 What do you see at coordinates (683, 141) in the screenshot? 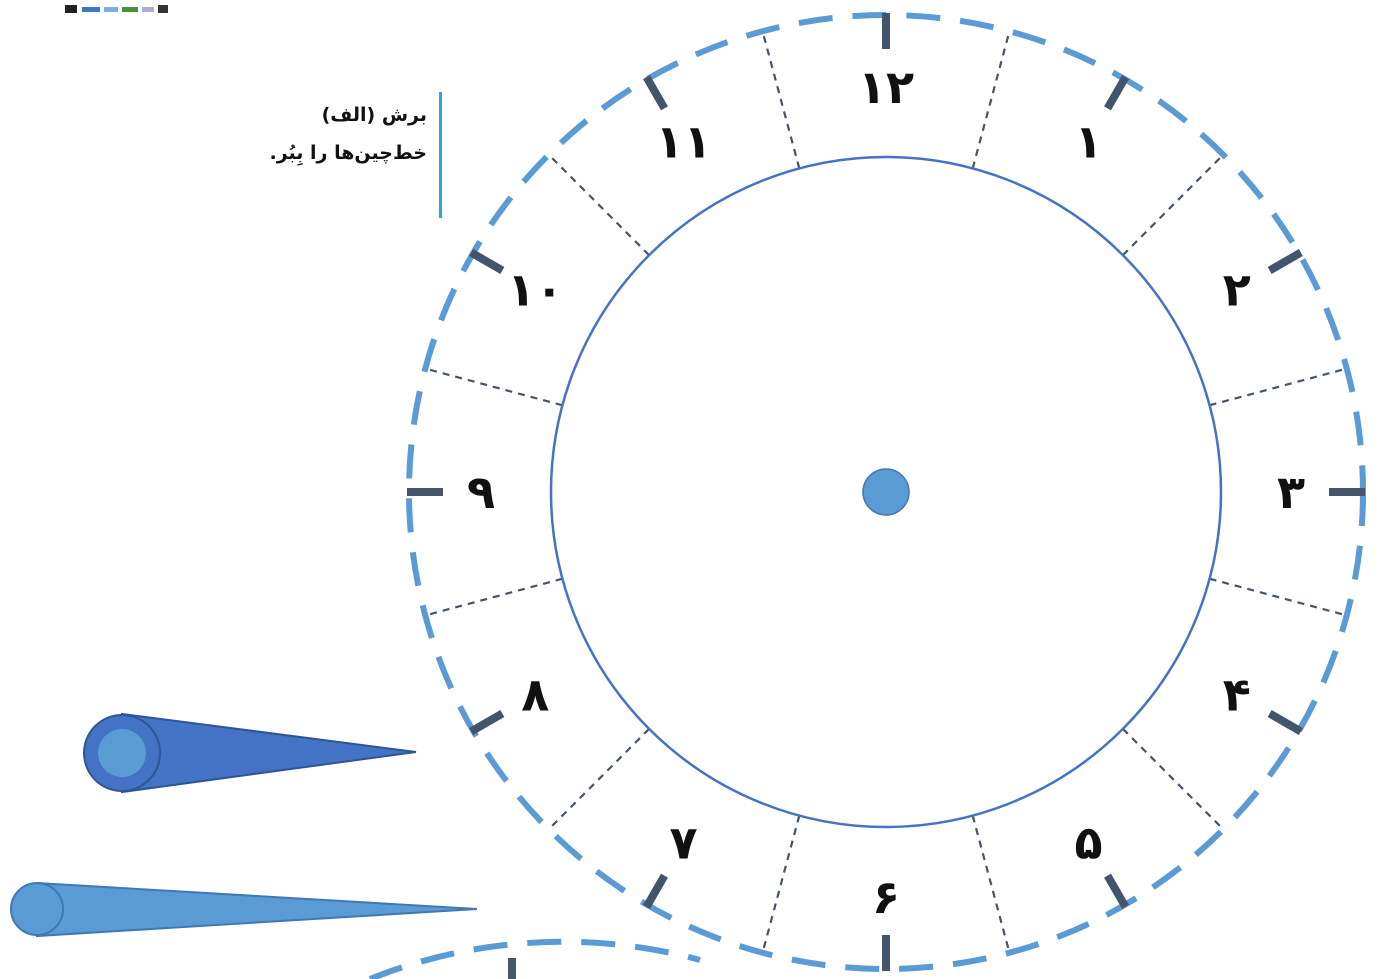
I see `hour-number: ۱۱` at bounding box center [683, 141].